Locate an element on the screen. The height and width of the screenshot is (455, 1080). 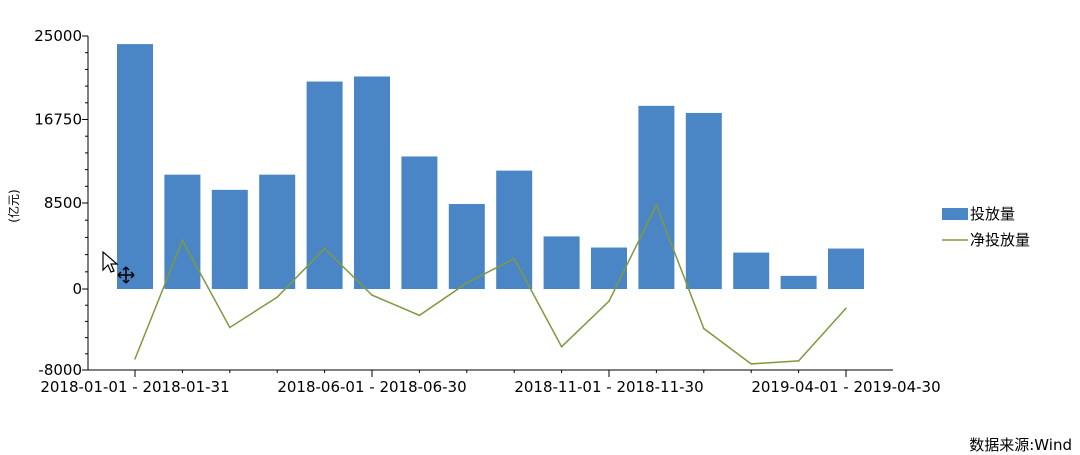
y-tick-label: 25000 is located at coordinates (58, 36).